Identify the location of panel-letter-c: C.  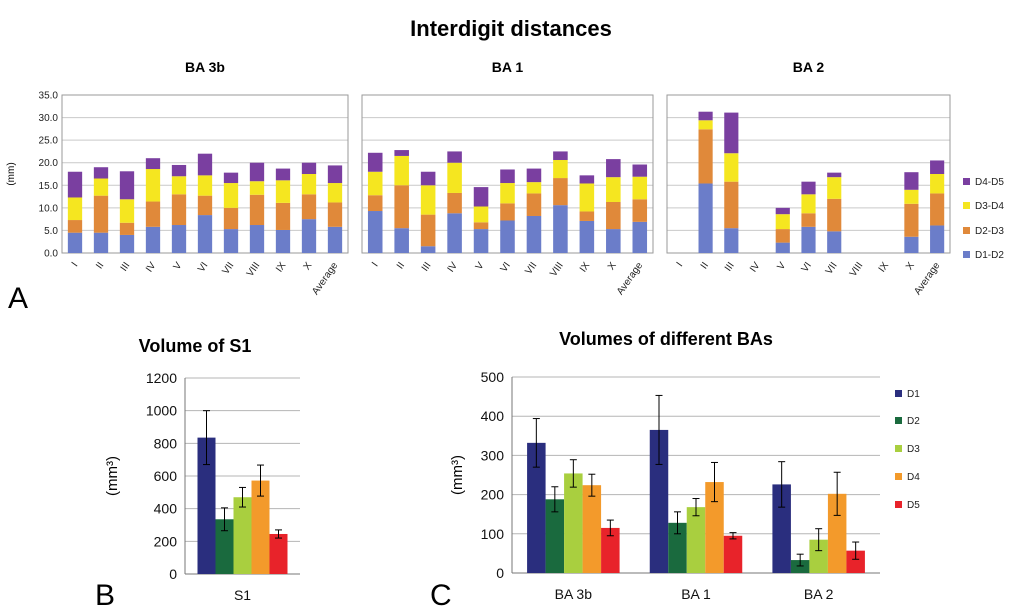
(441, 594).